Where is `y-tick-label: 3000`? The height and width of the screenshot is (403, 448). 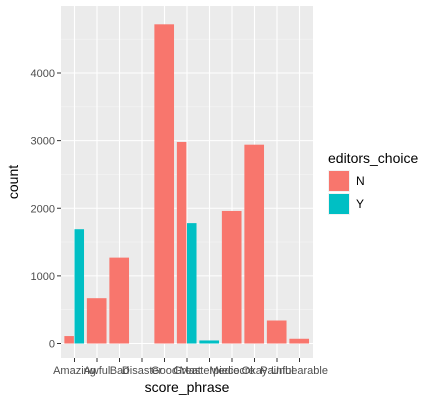
y-tick-label: 3000 is located at coordinates (43, 142).